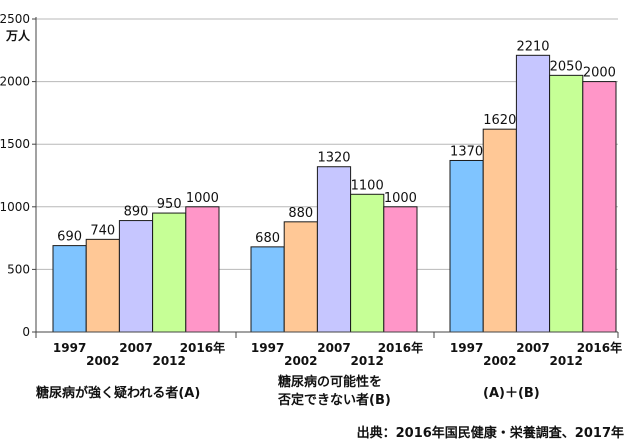 The height and width of the screenshot is (443, 634). What do you see at coordinates (400, 269) in the screenshot?
I see `bar-b-2016年` at bounding box center [400, 269].